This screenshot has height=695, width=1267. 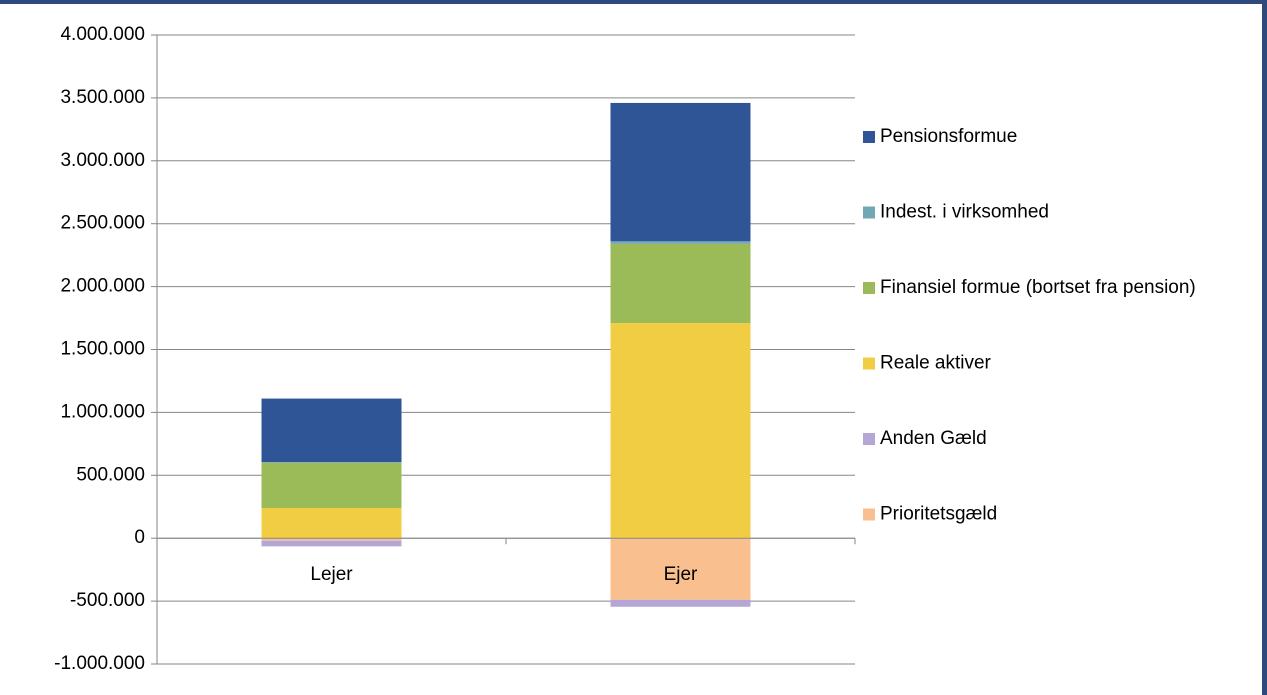 What do you see at coordinates (107, 600) in the screenshot?
I see `y-tick-label: -500.000` at bounding box center [107, 600].